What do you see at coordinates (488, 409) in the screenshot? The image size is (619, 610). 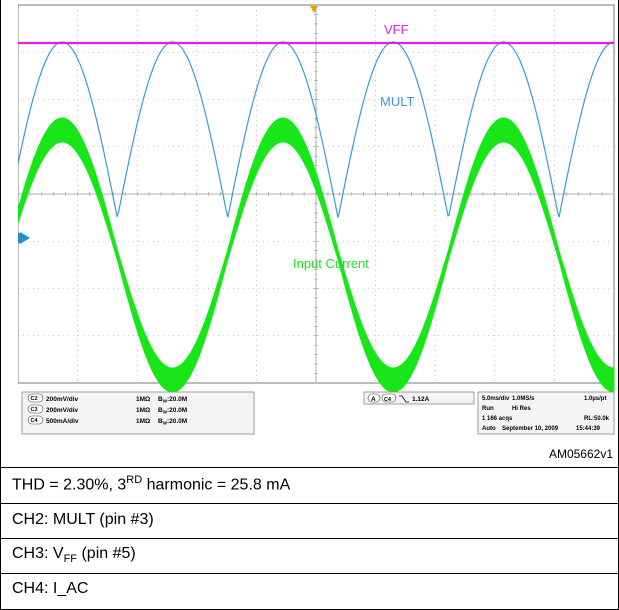 I see `timebase-value: Run` at bounding box center [488, 409].